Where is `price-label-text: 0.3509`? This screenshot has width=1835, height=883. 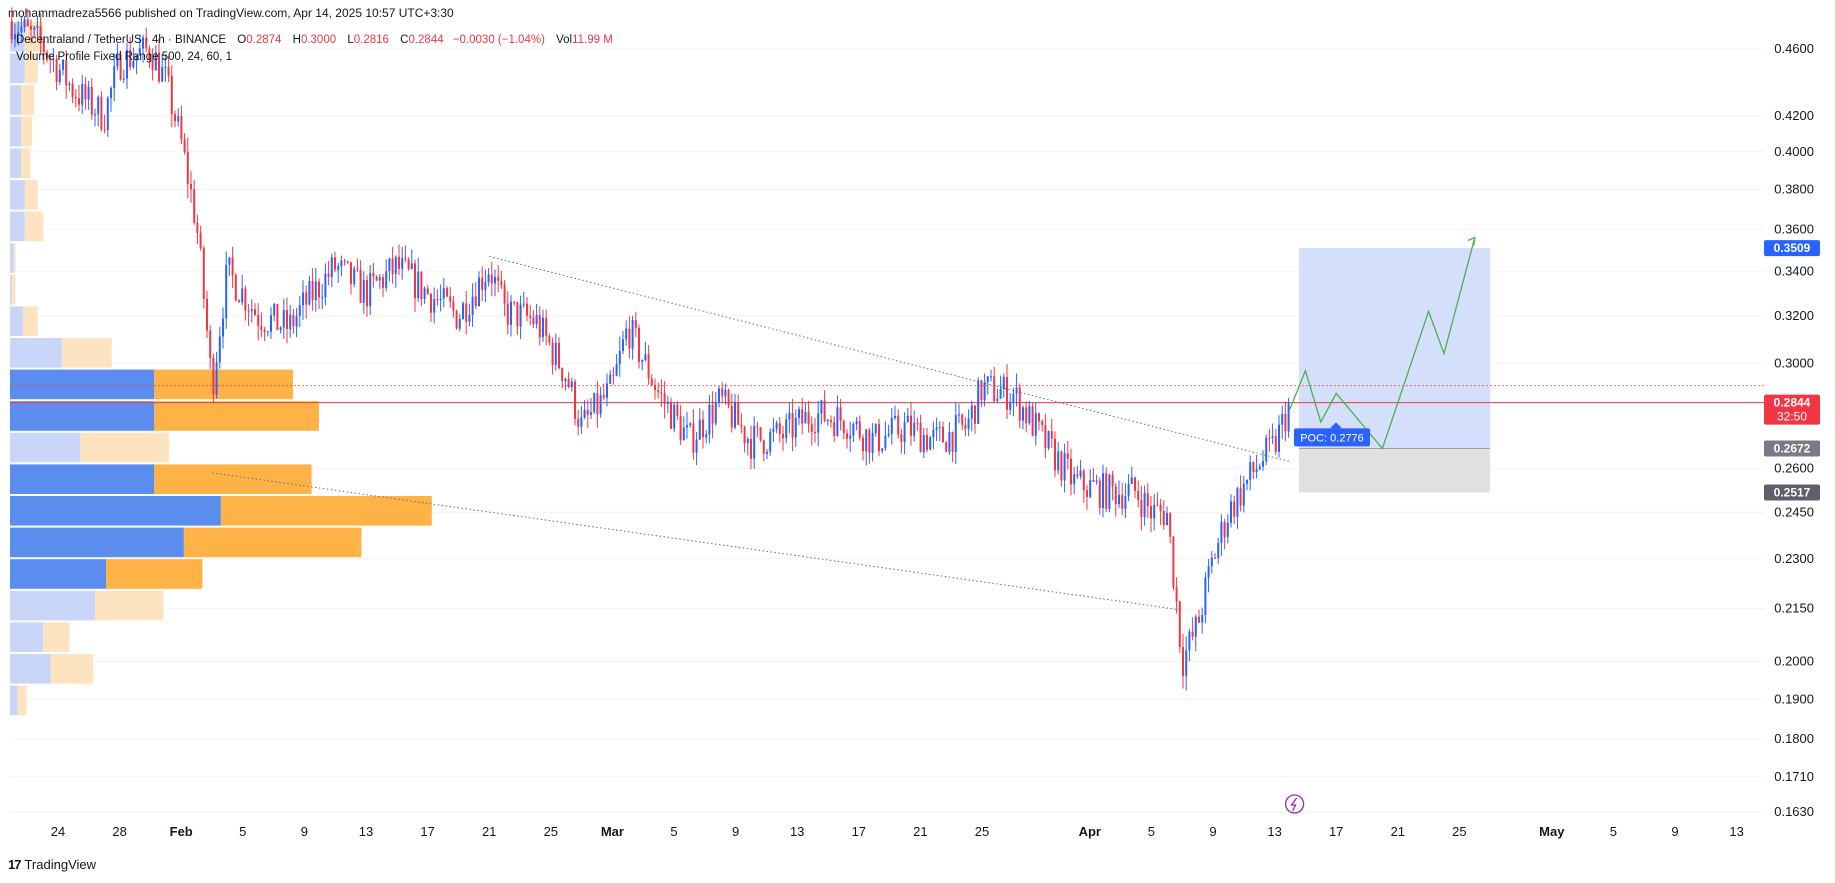
price-label-text: 0.3509 is located at coordinates (1792, 248).